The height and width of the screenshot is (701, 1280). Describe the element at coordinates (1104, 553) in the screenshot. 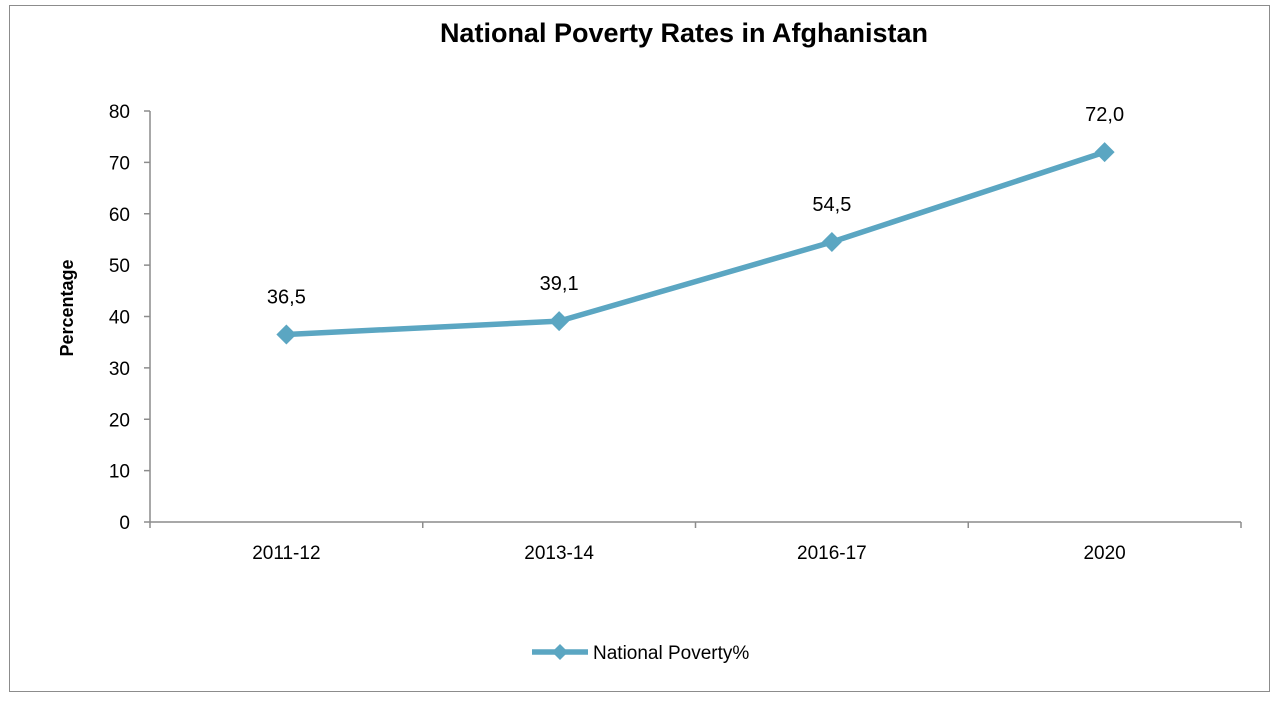

I see `x-tick-label: 2020` at that location.